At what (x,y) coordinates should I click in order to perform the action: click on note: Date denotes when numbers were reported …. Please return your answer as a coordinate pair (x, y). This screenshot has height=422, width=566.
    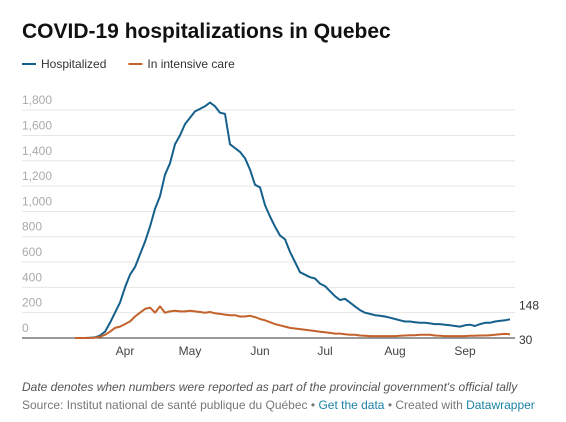
    Looking at the image, I should click on (270, 387).